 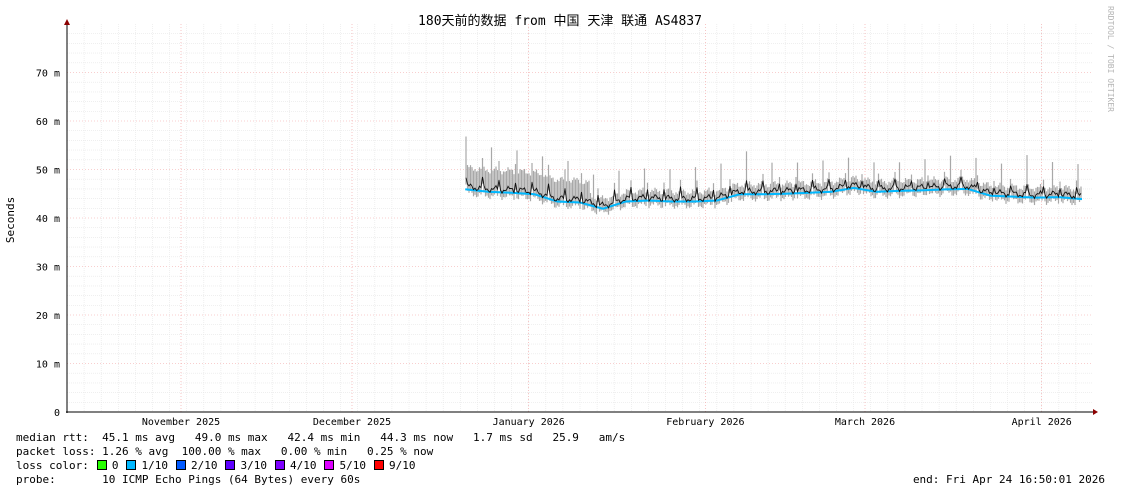 What do you see at coordinates (57, 413) in the screenshot?
I see `y-tick-label: 0` at bounding box center [57, 413].